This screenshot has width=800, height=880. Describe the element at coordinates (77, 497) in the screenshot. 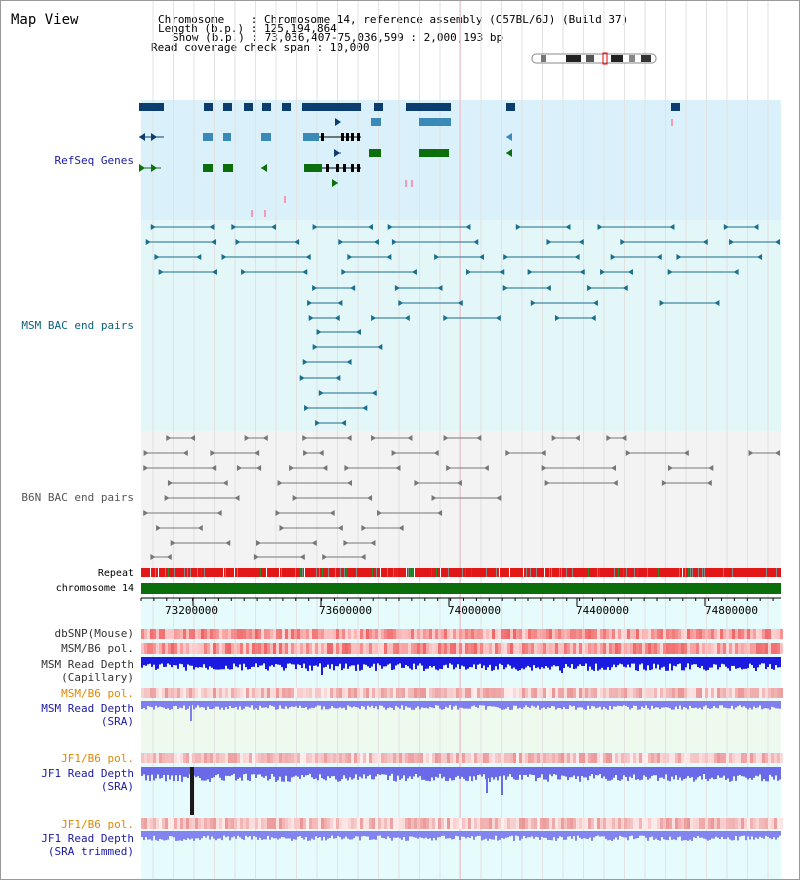

I see `b6n-bac-label: B6N BAC end pairs` at that location.